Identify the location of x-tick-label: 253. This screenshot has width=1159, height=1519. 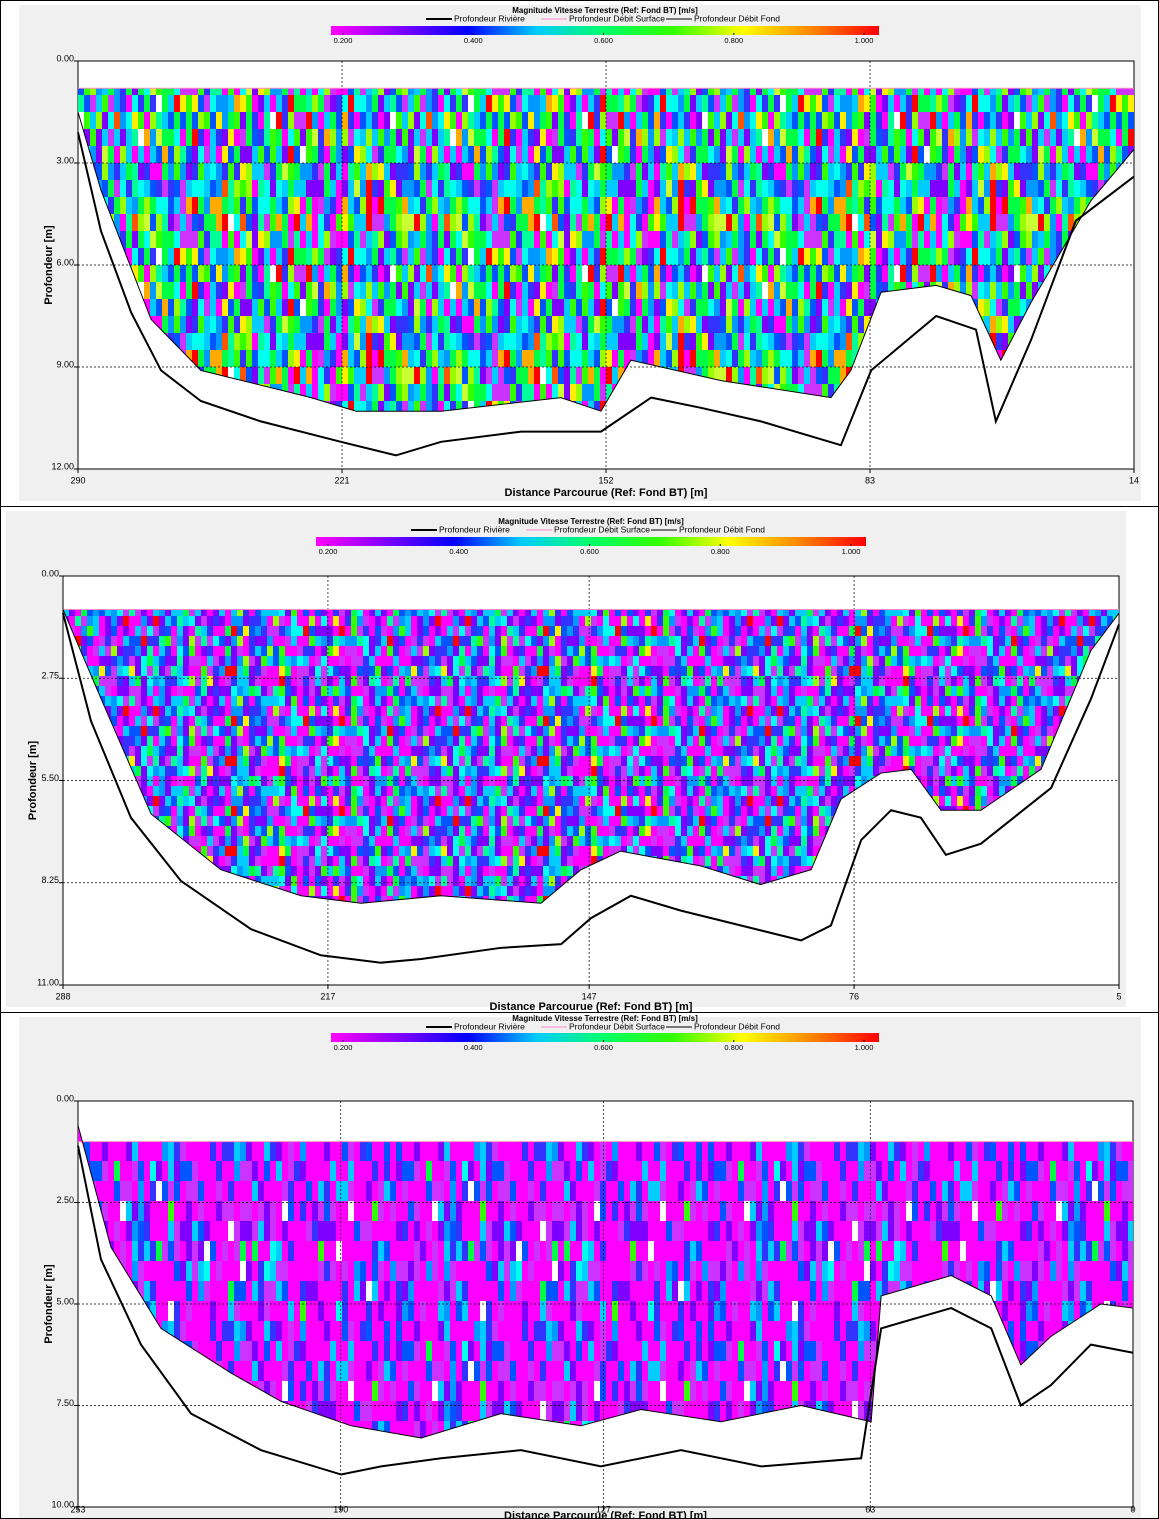
(77, 1509).